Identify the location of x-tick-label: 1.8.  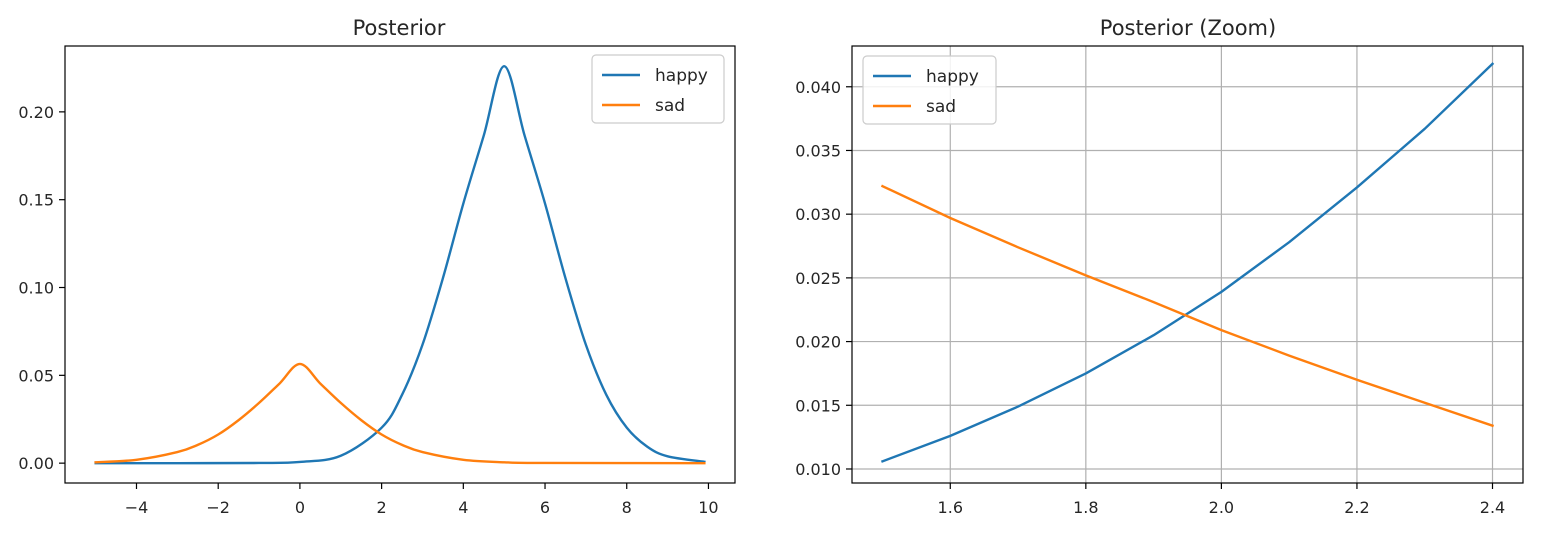
(1085, 507).